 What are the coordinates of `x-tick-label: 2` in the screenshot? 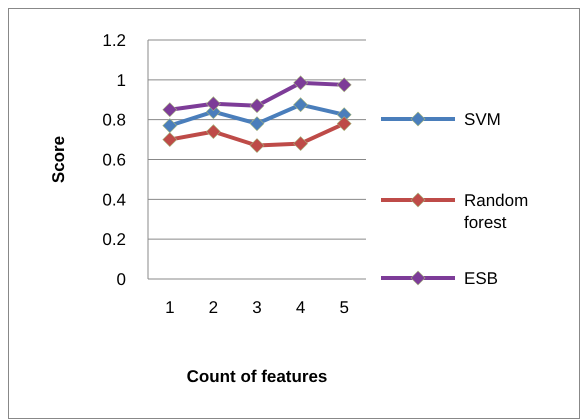 It's located at (213, 307).